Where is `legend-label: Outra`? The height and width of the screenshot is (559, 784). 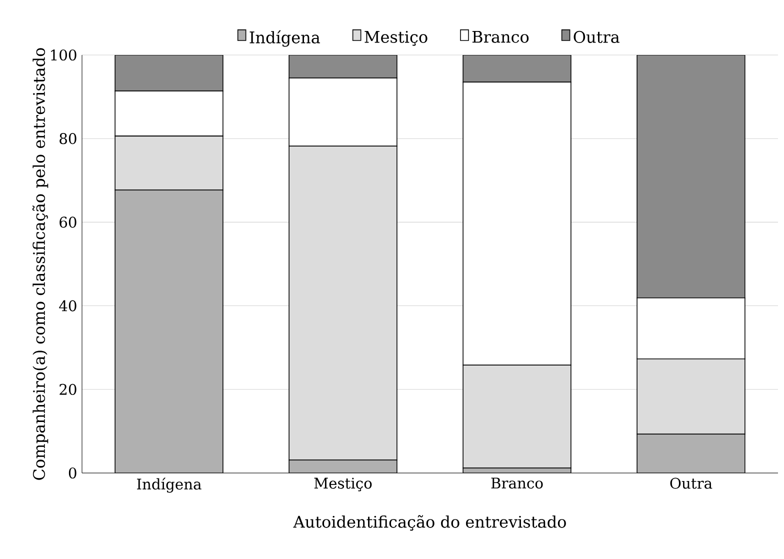 legend-label: Outra is located at coordinates (597, 36).